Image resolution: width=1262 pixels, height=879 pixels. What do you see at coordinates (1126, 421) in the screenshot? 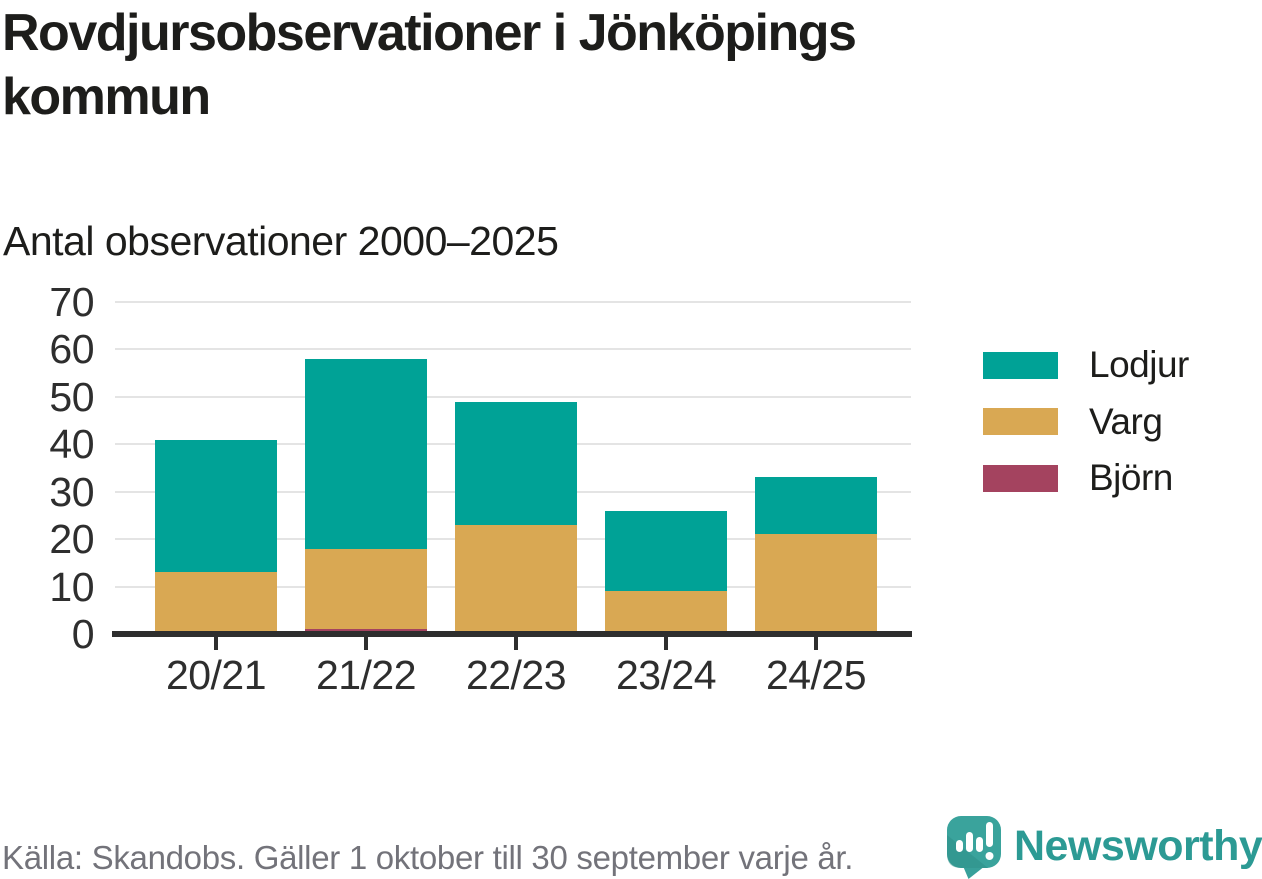
I see `legend-label: Varg` at bounding box center [1126, 421].